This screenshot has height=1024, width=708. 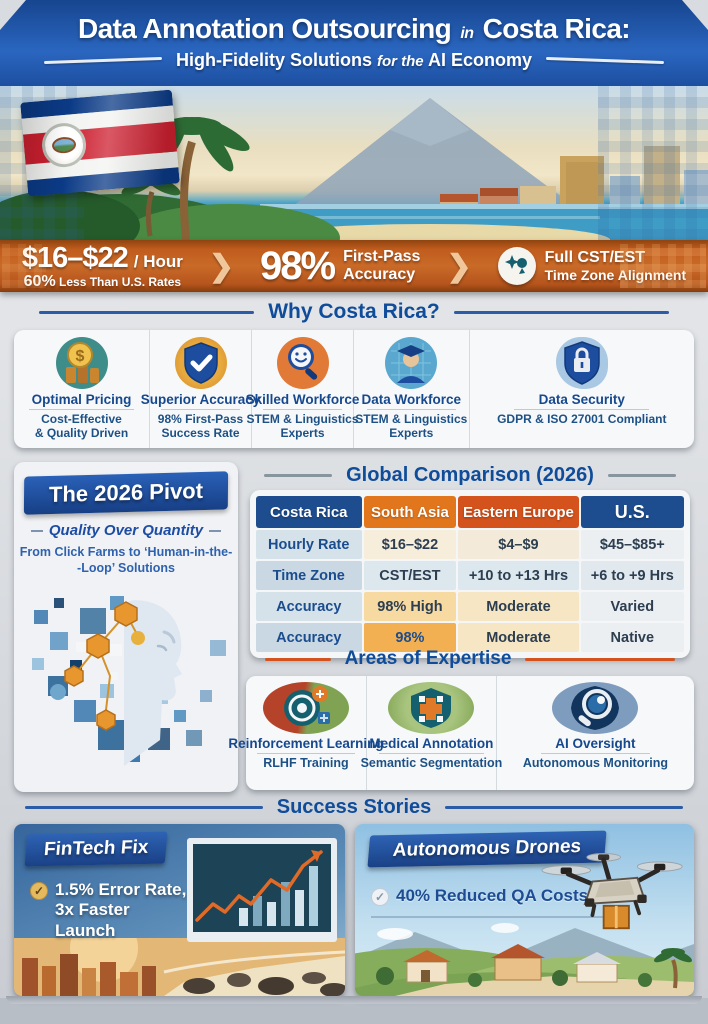 I want to click on rate-note: Less Than U.S. Rates, so click(x=120, y=281).